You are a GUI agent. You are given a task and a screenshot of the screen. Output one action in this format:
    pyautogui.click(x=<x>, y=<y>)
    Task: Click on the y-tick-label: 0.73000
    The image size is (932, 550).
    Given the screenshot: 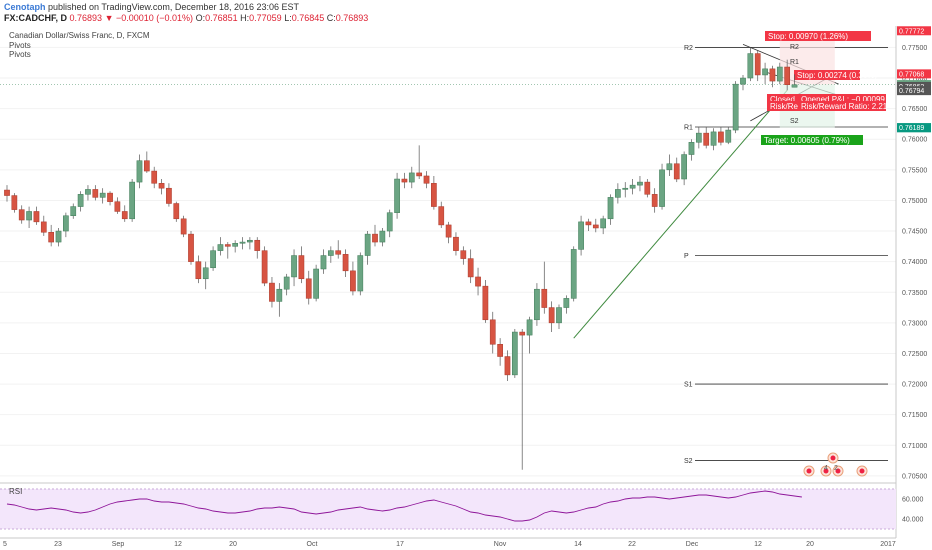 What is the action you would take?
    pyautogui.click(x=914, y=323)
    